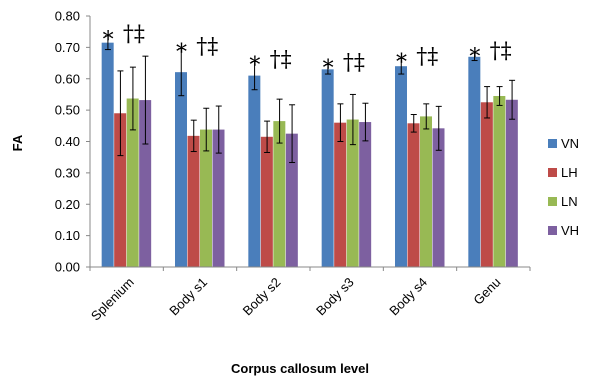  Describe the element at coordinates (67, 47) in the screenshot. I see `y-tick-label: 0.70` at that location.